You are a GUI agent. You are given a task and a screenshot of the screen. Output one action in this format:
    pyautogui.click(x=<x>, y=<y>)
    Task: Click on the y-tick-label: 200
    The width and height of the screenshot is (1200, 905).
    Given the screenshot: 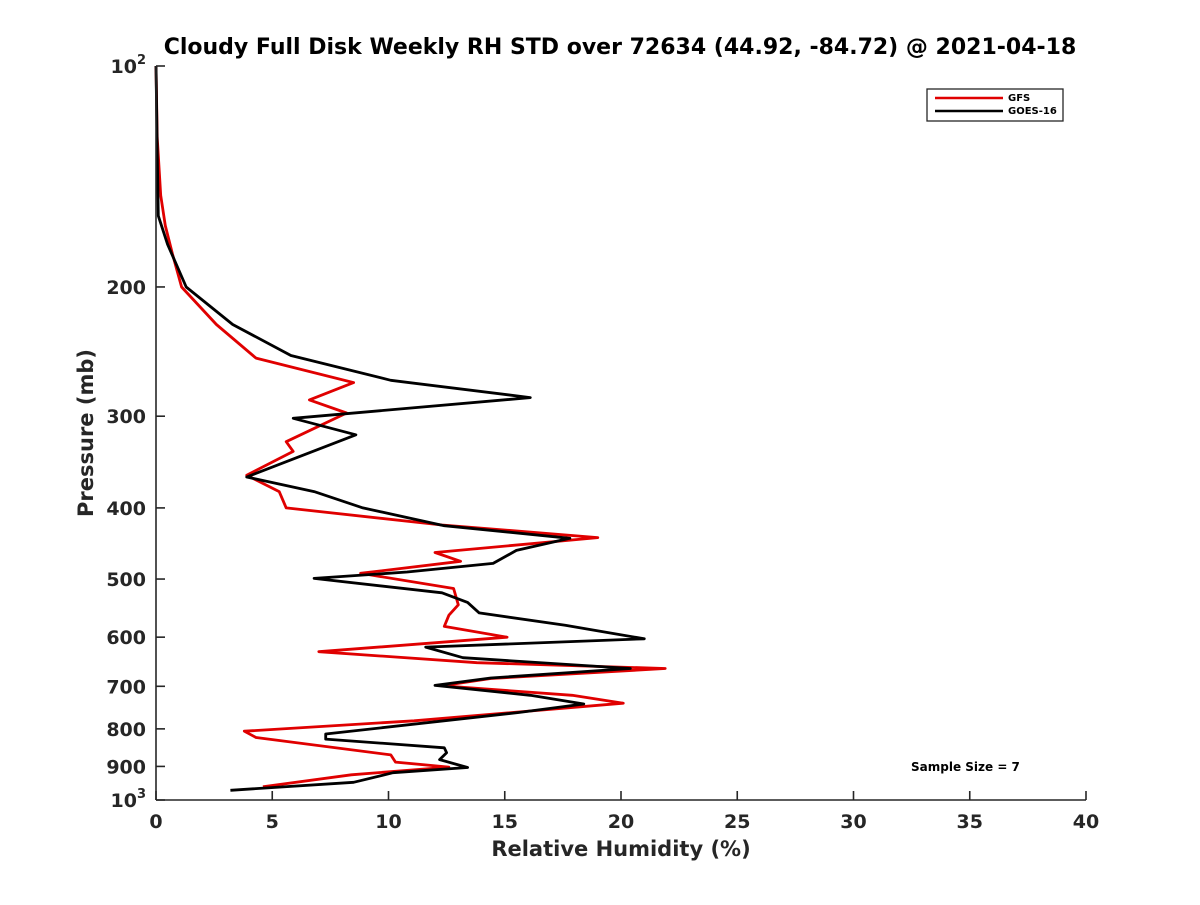 What is the action you would take?
    pyautogui.click(x=126, y=288)
    